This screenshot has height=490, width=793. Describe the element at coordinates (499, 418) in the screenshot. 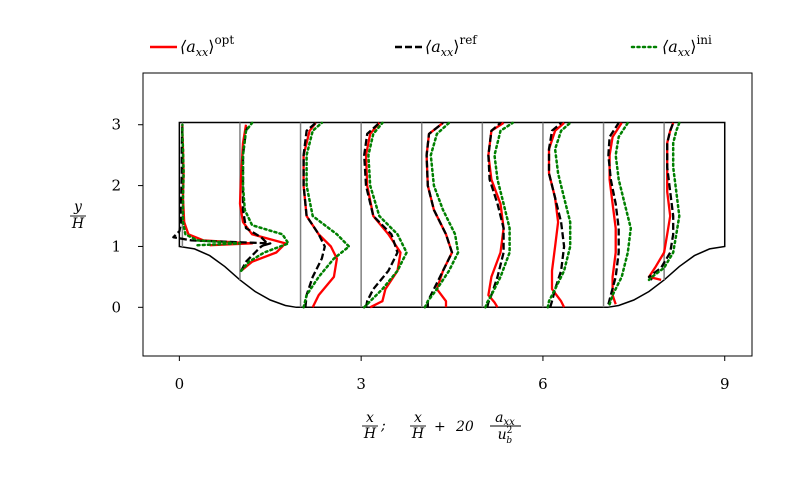

I see `x-label-aux: a` at that location.